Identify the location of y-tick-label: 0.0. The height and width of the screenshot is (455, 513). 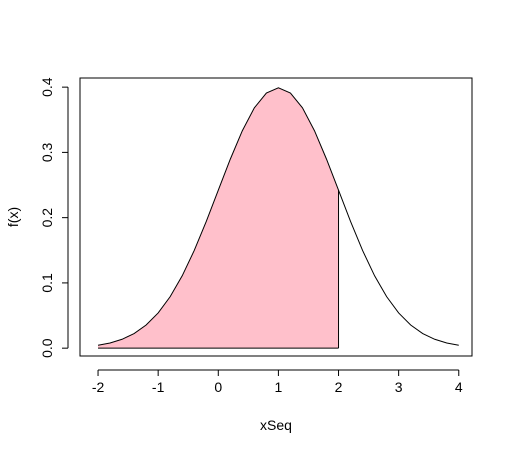
(47, 348).